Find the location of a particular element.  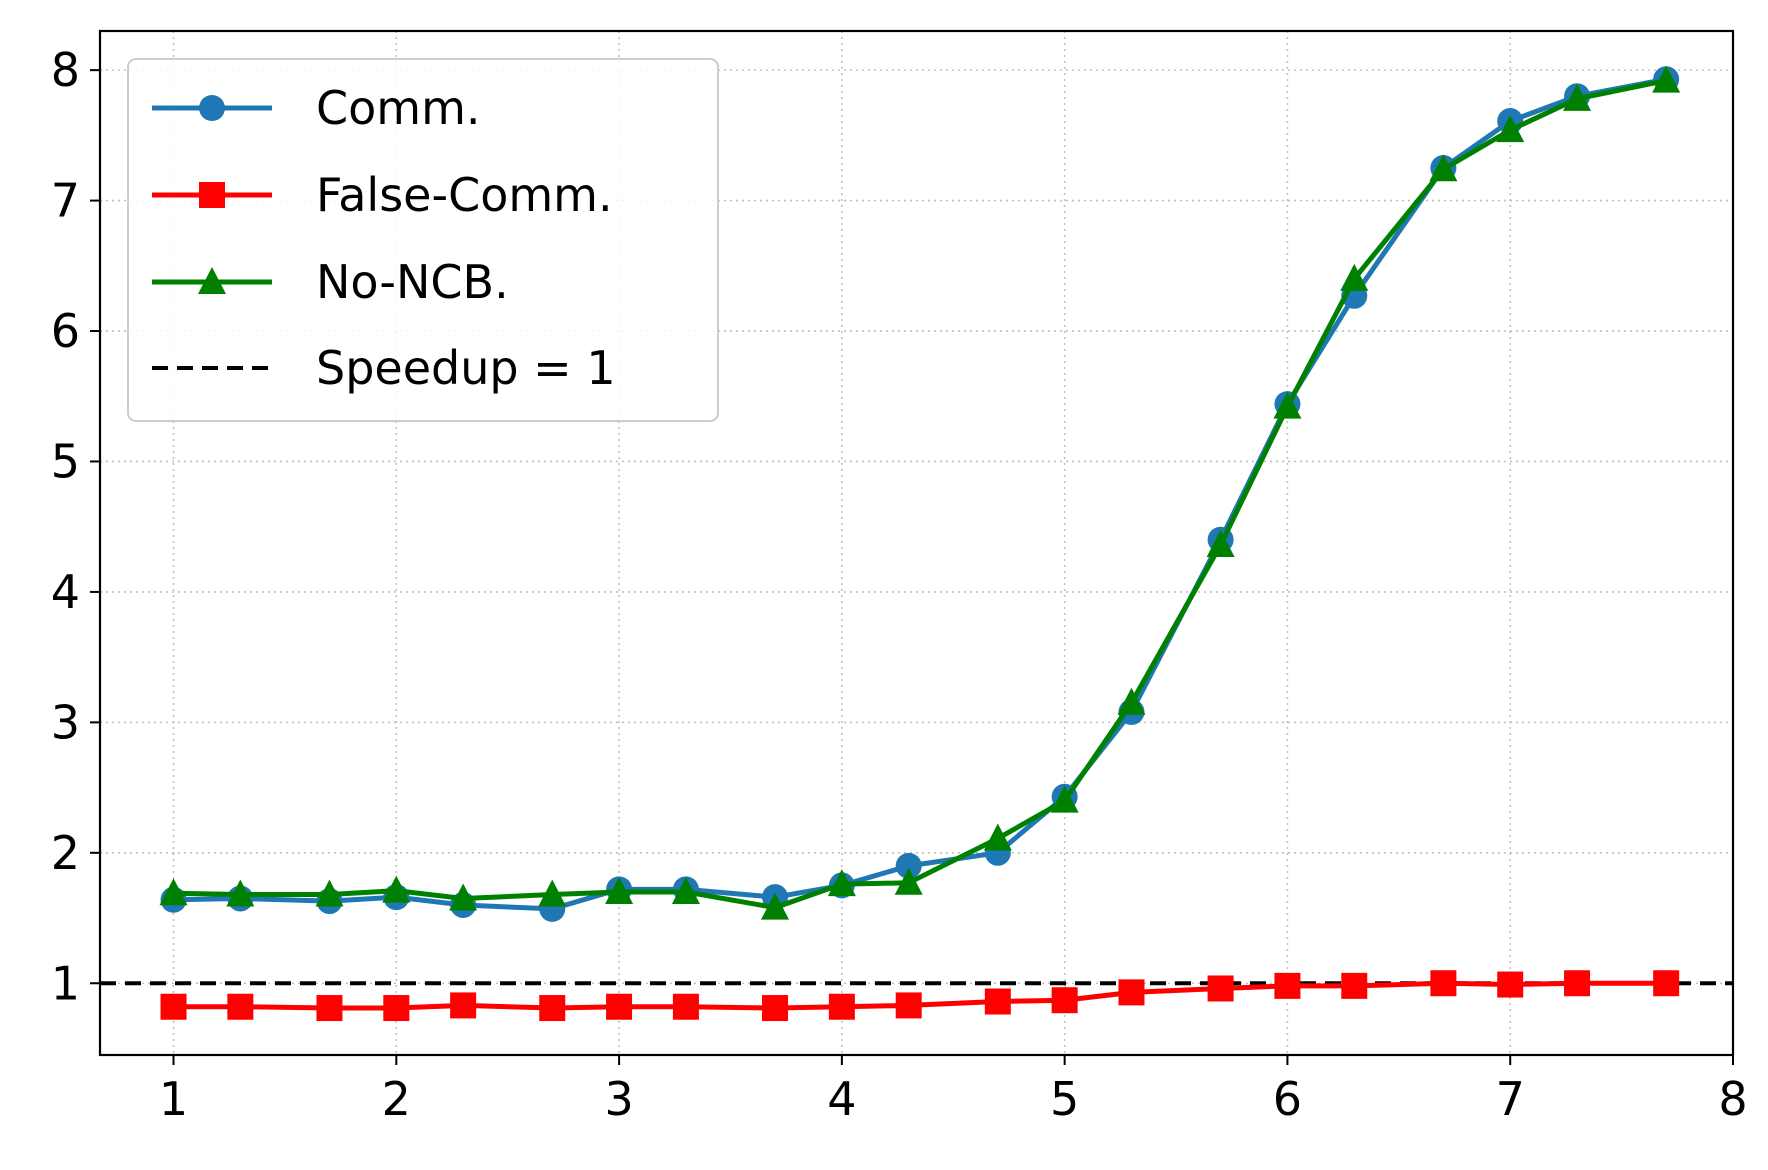

x-tick-label: 4 is located at coordinates (841, 1099).